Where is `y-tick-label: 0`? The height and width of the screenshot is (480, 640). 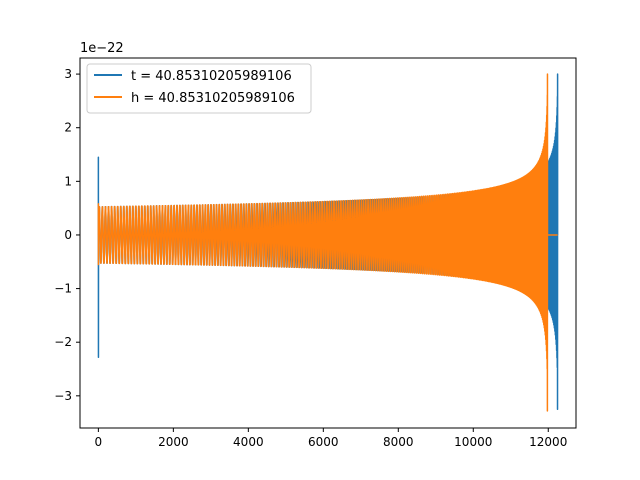
y-tick-label: 0 is located at coordinates (68, 235).